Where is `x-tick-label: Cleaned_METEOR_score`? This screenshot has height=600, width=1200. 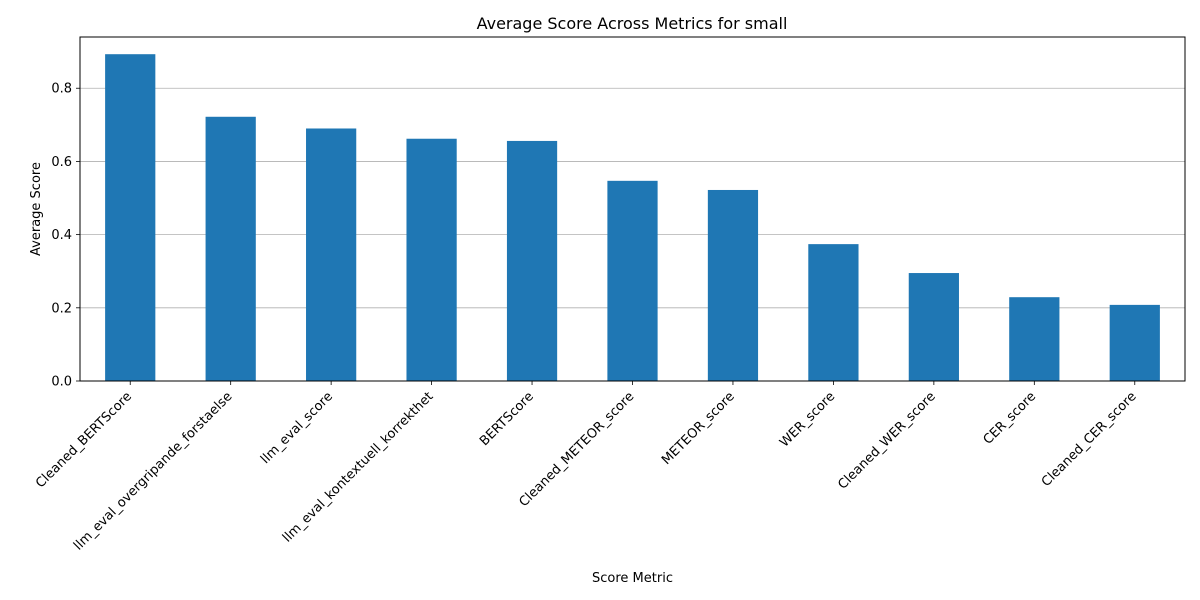 x-tick-label: Cleaned_METEOR_score is located at coordinates (576, 449).